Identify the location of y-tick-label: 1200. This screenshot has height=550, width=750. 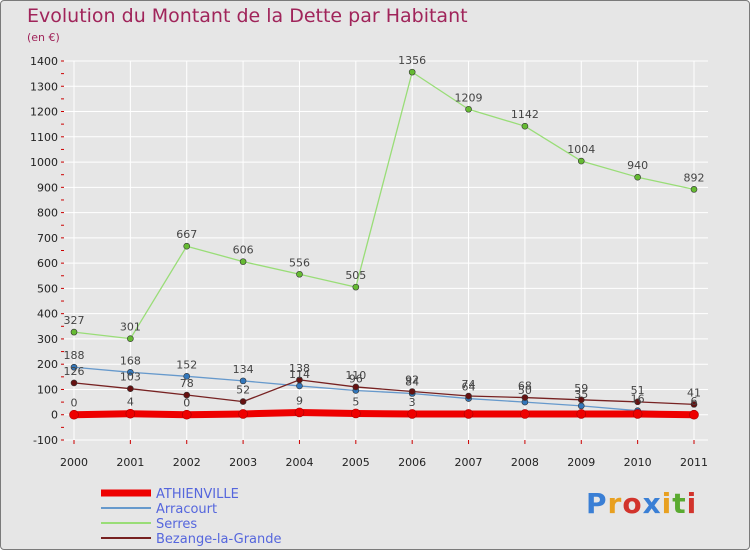
(44, 112).